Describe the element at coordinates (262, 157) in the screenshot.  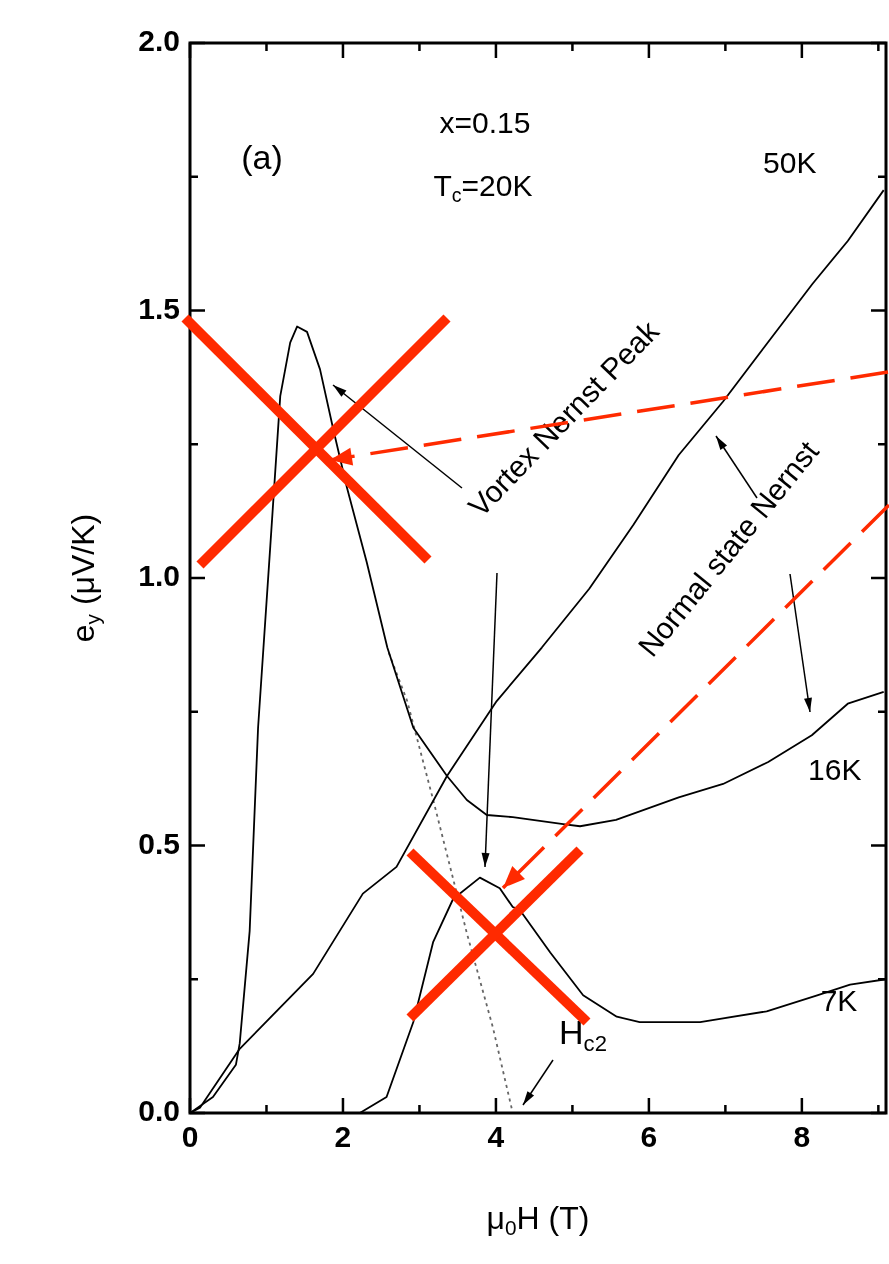
I see `annotation: (a)` at that location.